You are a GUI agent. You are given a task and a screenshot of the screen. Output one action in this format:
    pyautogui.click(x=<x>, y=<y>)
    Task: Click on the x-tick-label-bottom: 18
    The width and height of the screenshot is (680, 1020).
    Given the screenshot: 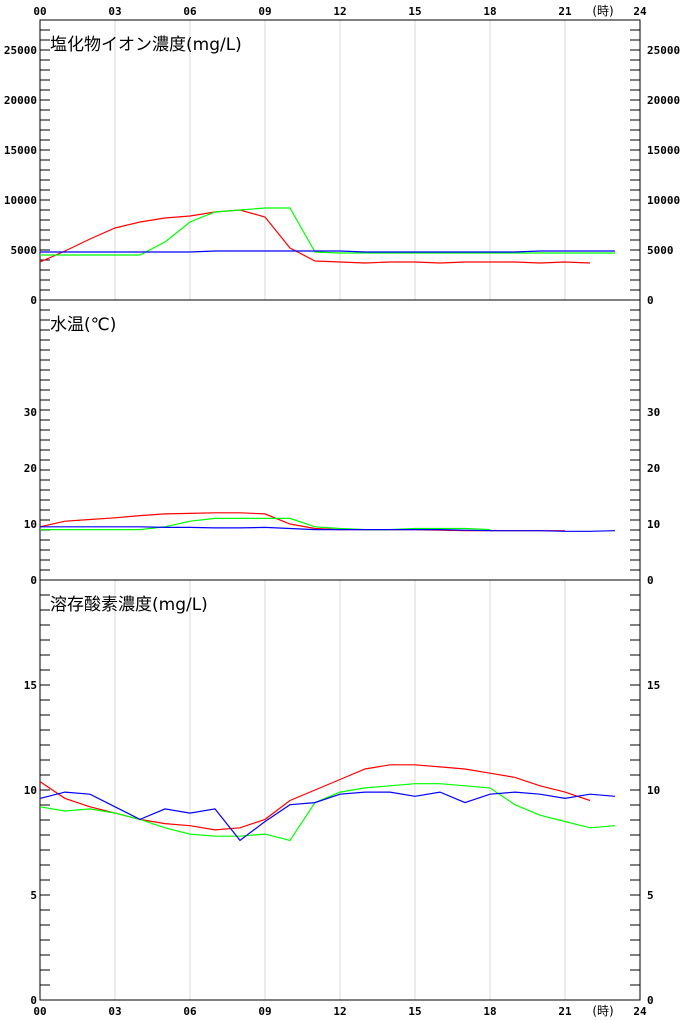 What is the action you would take?
    pyautogui.click(x=489, y=1011)
    